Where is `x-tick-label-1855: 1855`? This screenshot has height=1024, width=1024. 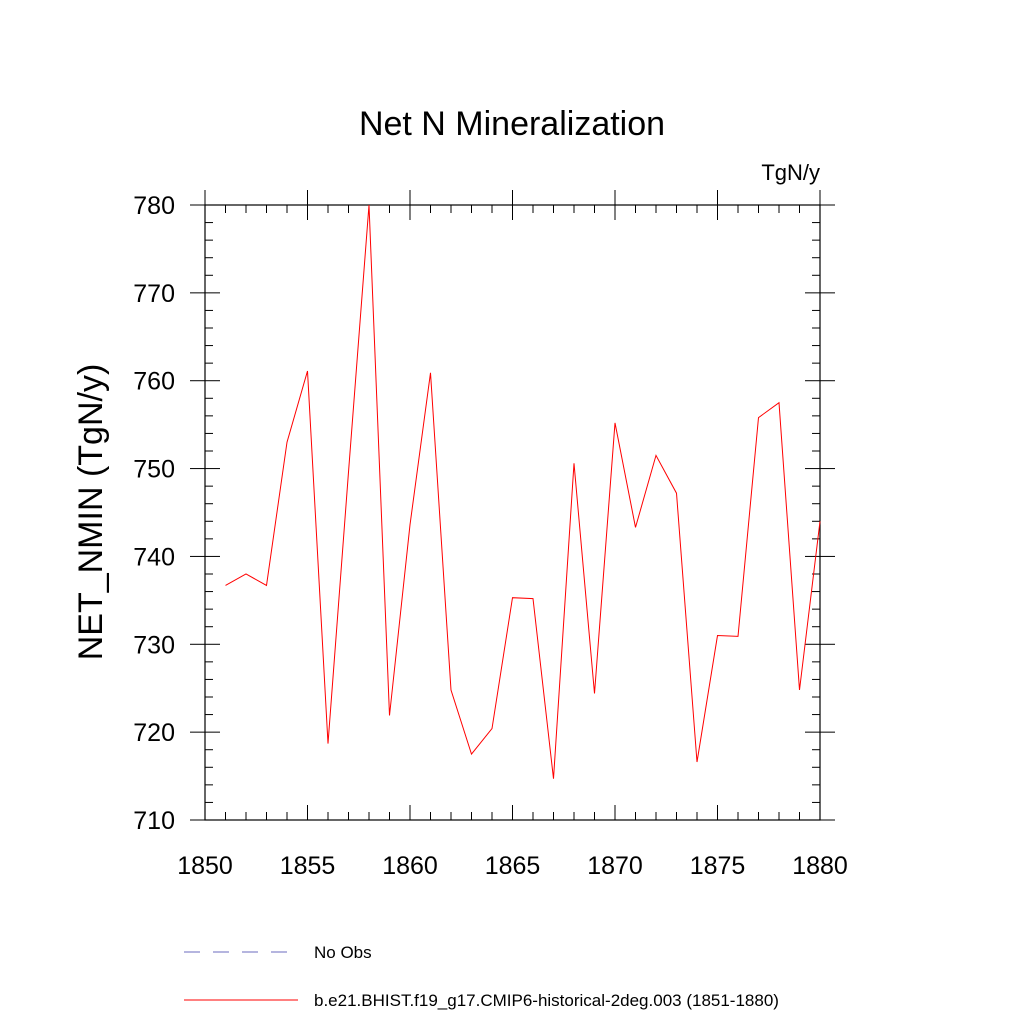 x-tick-label-1855: 1855 is located at coordinates (308, 866).